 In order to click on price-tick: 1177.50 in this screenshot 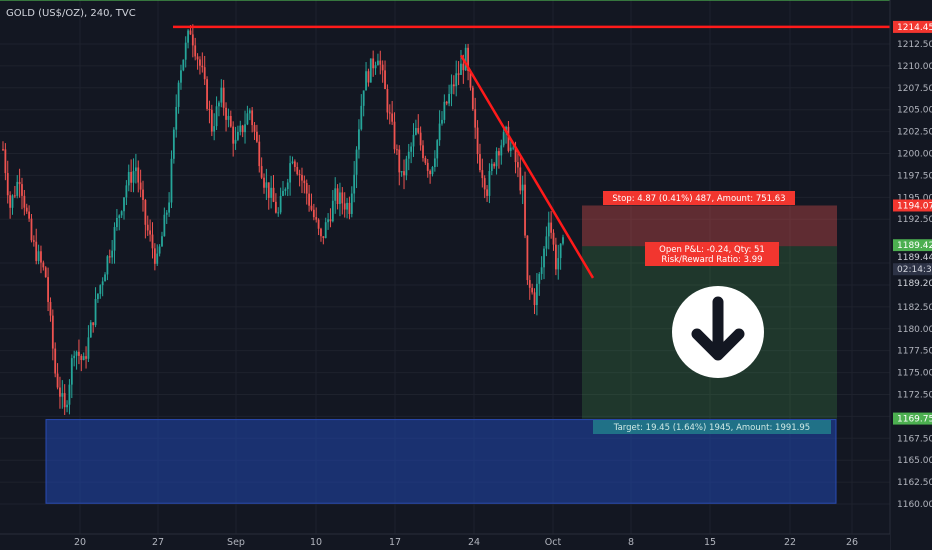, I will do `click(914, 352)`.